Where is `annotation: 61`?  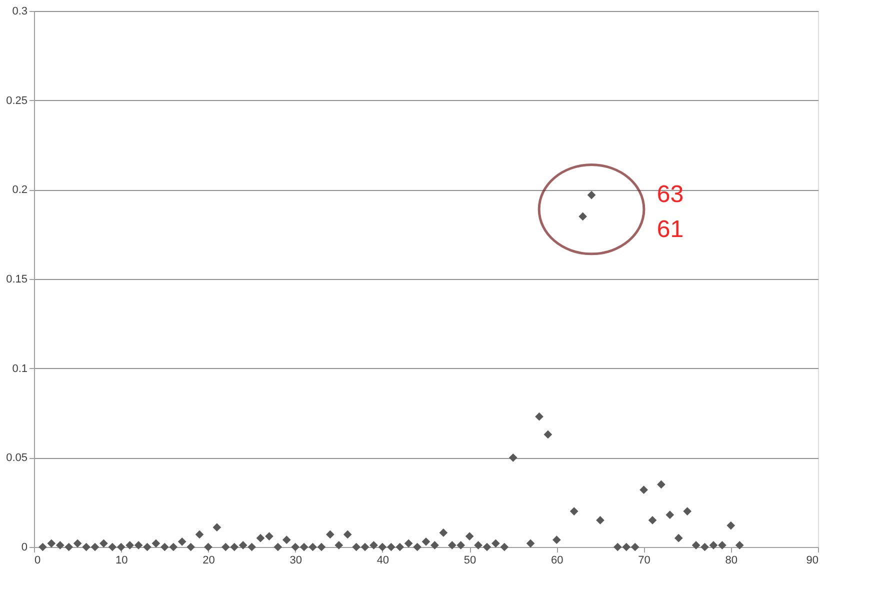
annotation: 61 is located at coordinates (670, 229).